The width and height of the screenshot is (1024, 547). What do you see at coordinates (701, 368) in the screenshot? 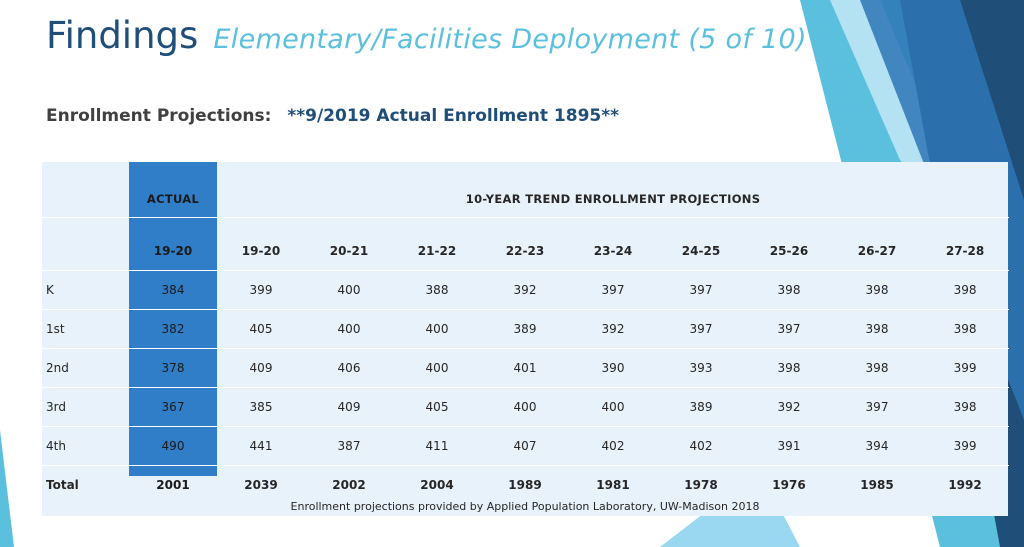
I see `projection-value: 393` at bounding box center [701, 368].